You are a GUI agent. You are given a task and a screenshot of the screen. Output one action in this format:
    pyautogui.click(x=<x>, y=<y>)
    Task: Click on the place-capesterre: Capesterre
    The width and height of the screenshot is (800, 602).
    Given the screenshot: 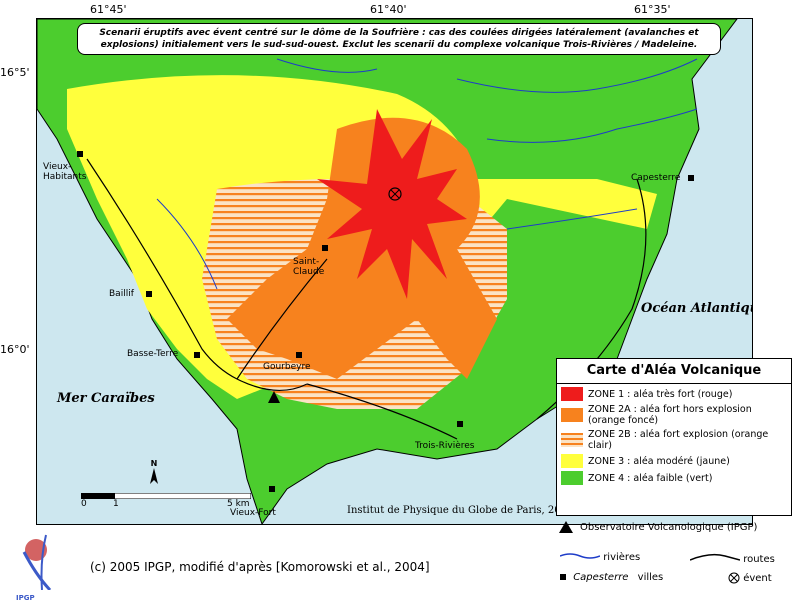 What is the action you would take?
    pyautogui.click(x=656, y=178)
    